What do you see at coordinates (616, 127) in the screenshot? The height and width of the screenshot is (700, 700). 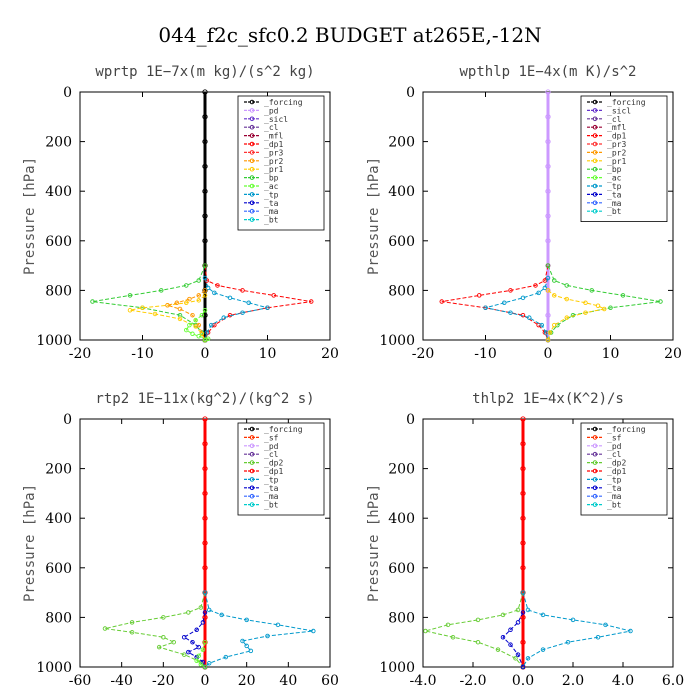 I see `legend-label: _mfl` at bounding box center [616, 127].